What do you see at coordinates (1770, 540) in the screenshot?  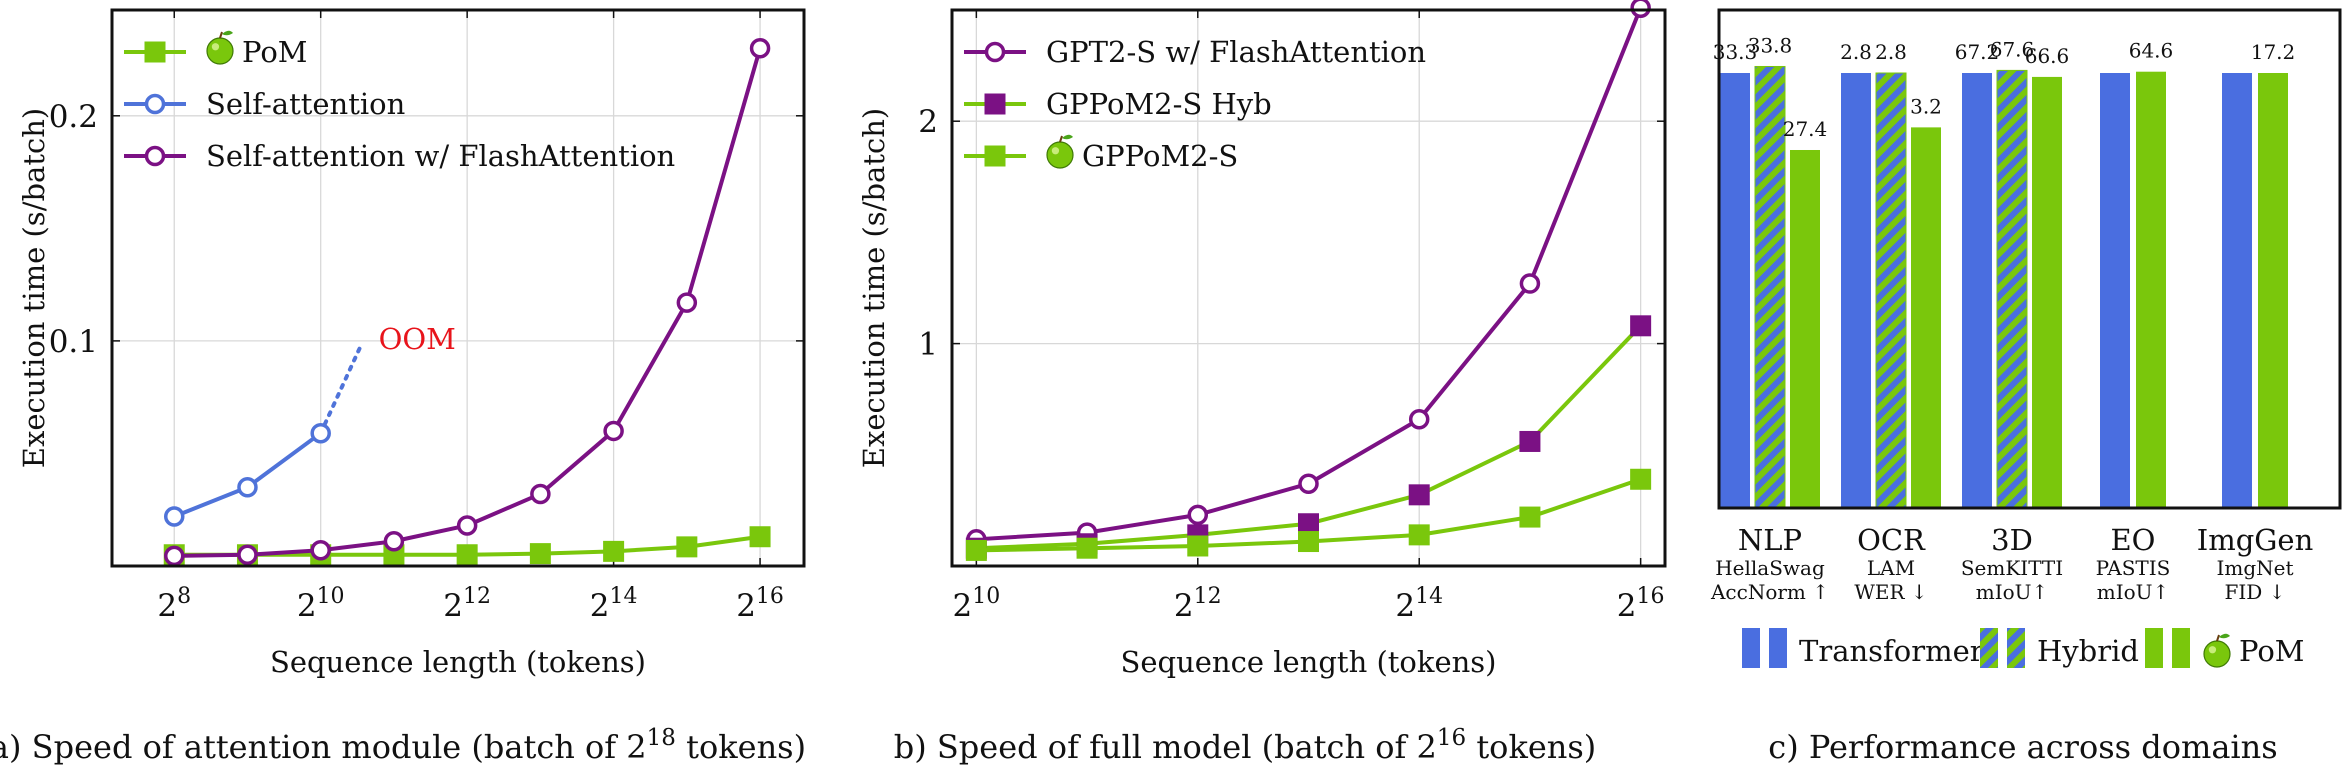 I see `category-label: NLP` at bounding box center [1770, 540].